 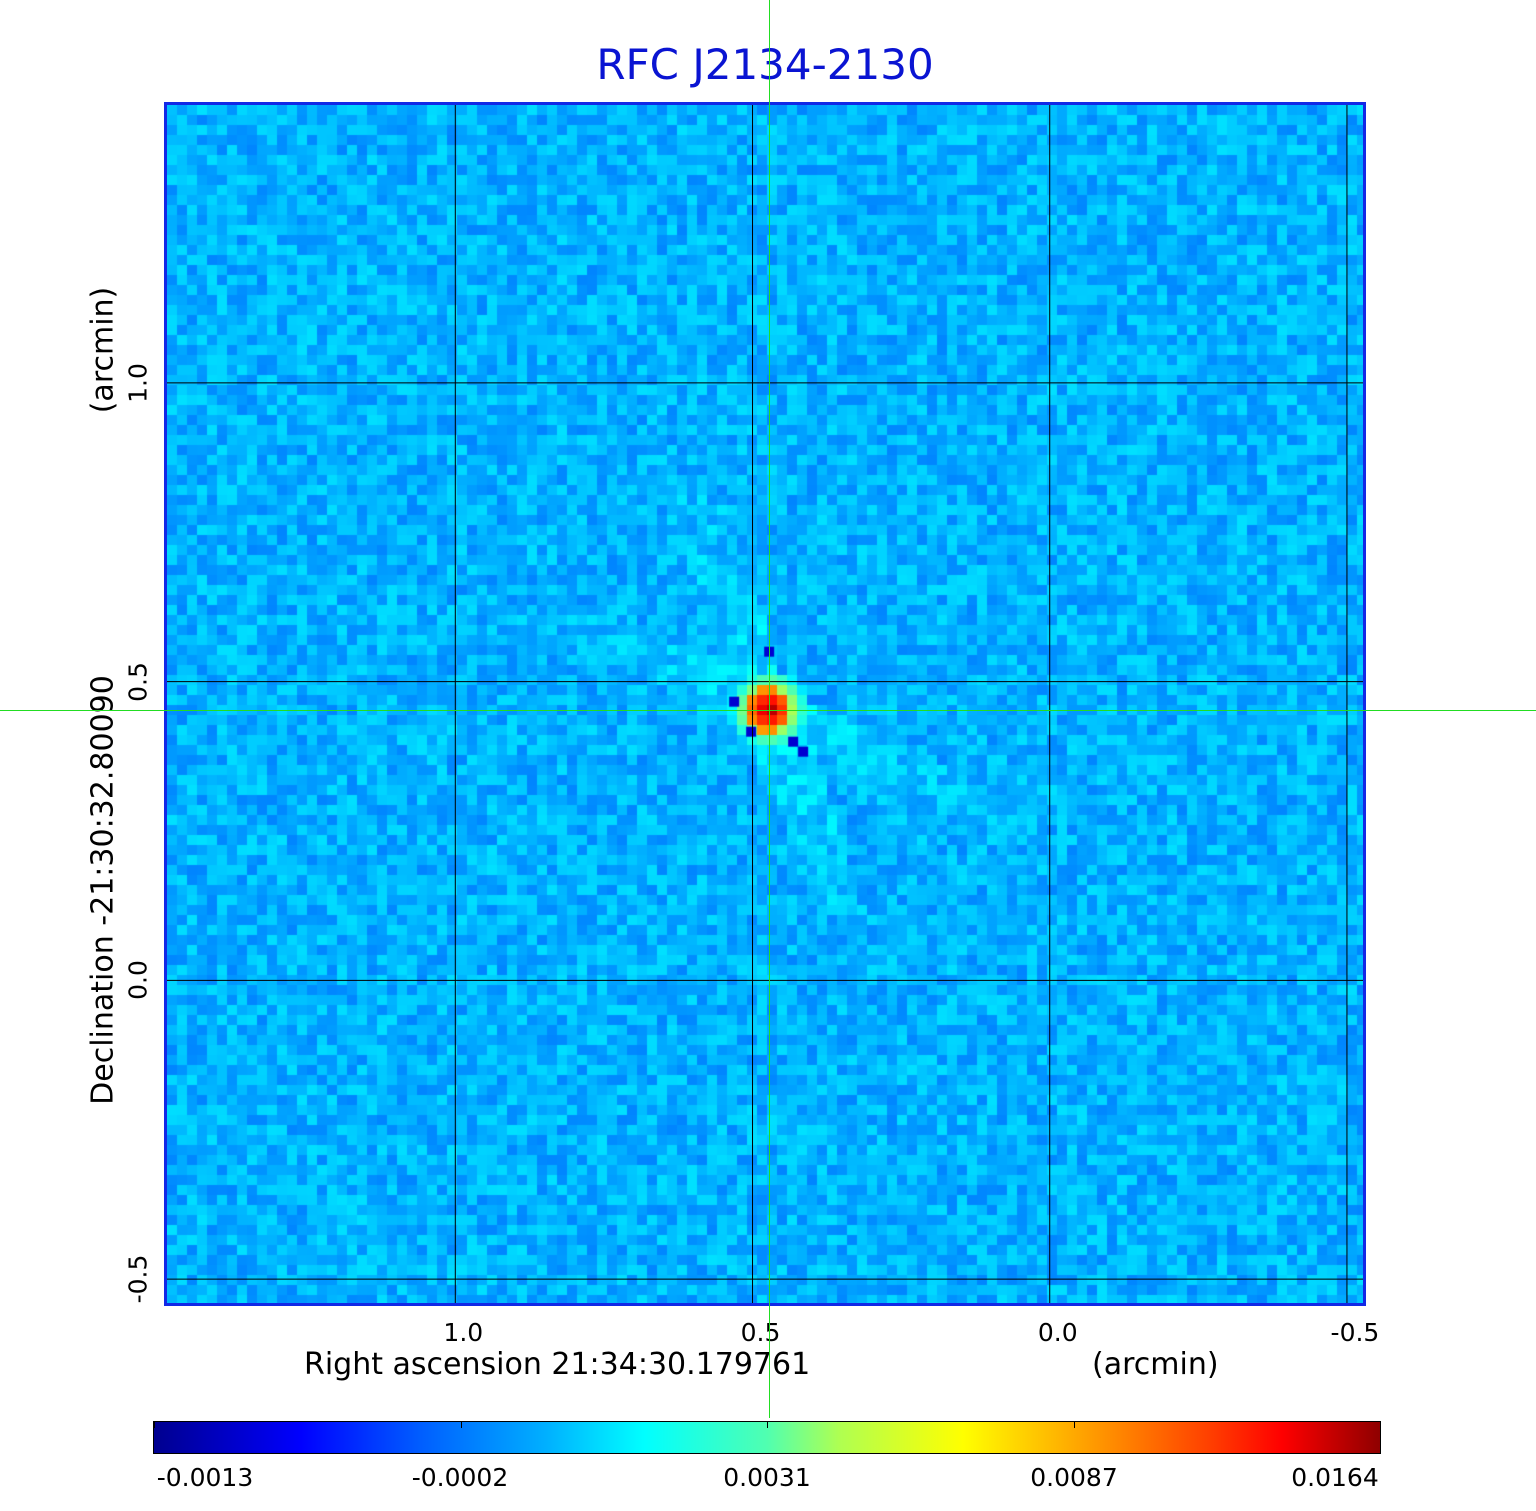 I want to click on x-axis-unit: (arcmin), so click(x=1155, y=1364).